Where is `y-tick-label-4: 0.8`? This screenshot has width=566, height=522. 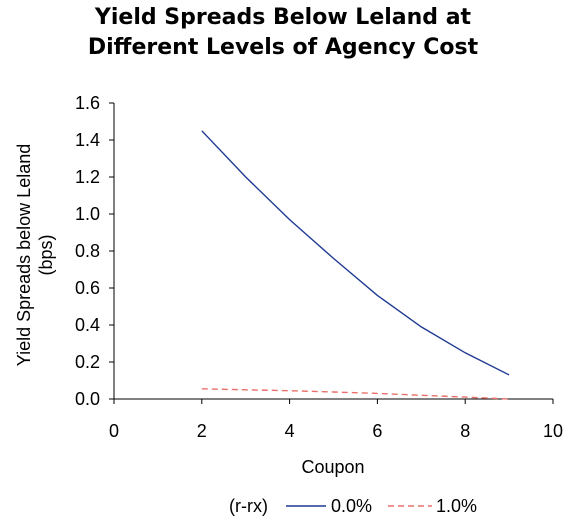
y-tick-label-4: 0.8 is located at coordinates (87, 251).